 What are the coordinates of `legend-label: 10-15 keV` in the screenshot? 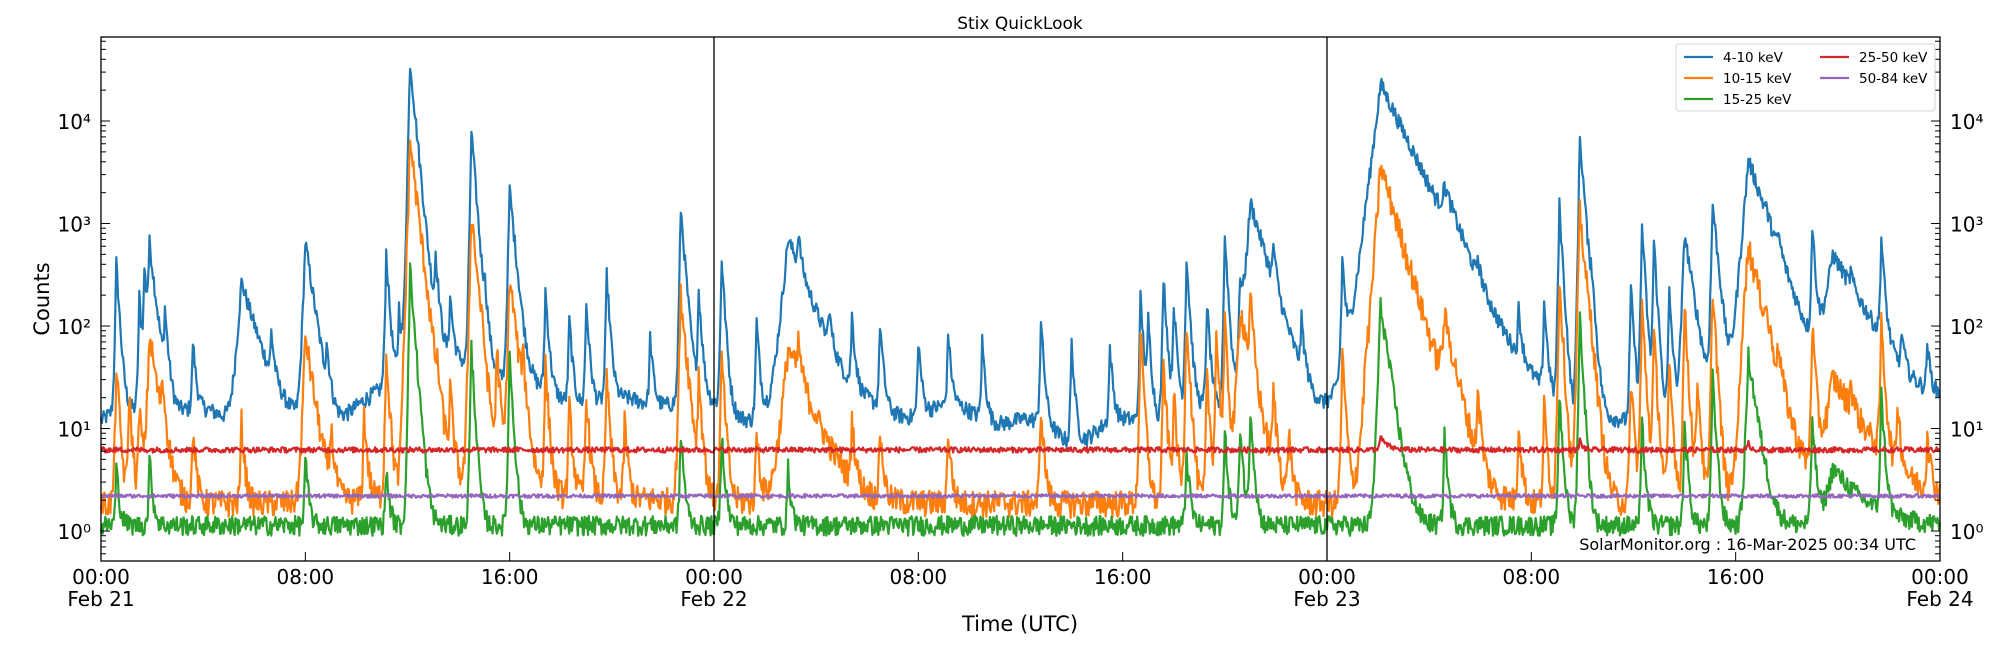 It's located at (1757, 79).